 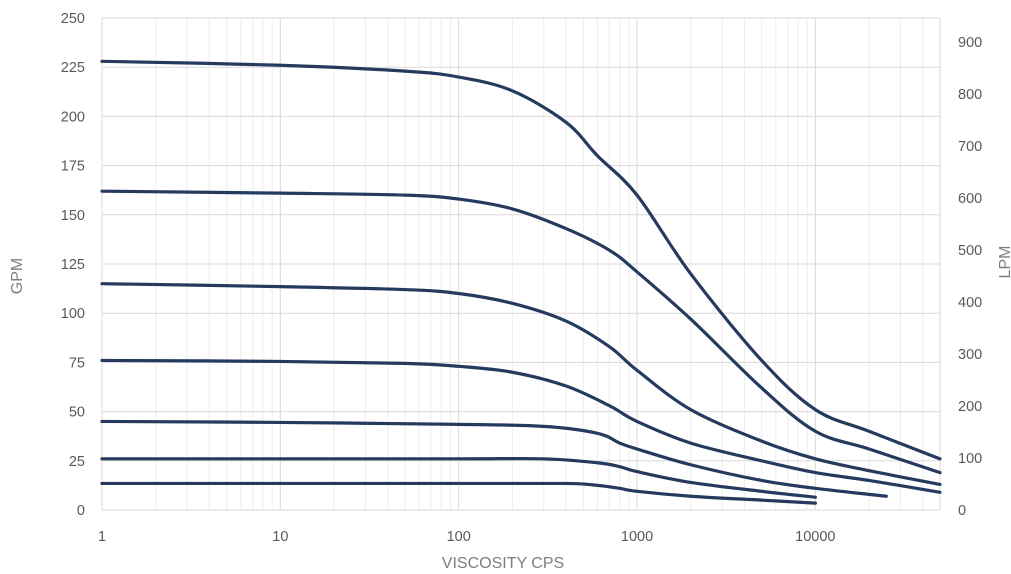 What do you see at coordinates (73, 117) in the screenshot?
I see `y-tick-label: 200` at bounding box center [73, 117].